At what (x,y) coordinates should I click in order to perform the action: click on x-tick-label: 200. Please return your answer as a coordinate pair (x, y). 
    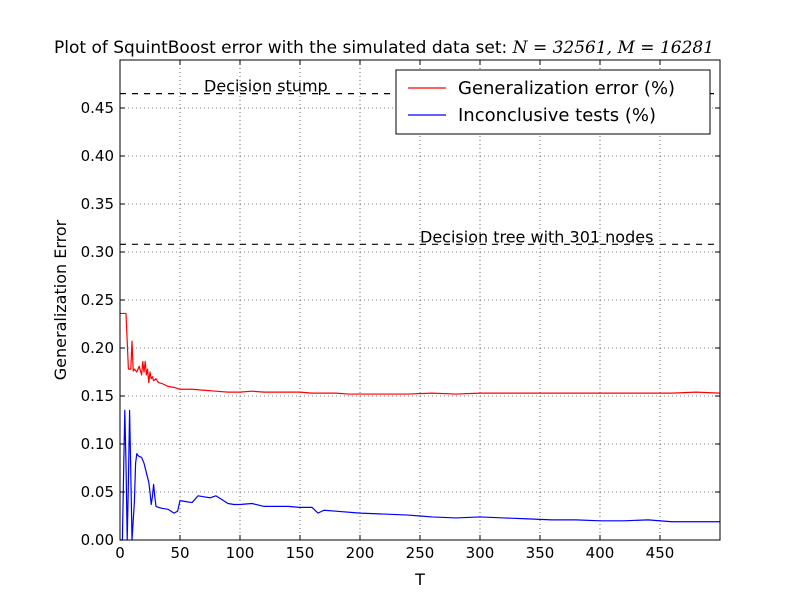
    Looking at the image, I should click on (360, 553).